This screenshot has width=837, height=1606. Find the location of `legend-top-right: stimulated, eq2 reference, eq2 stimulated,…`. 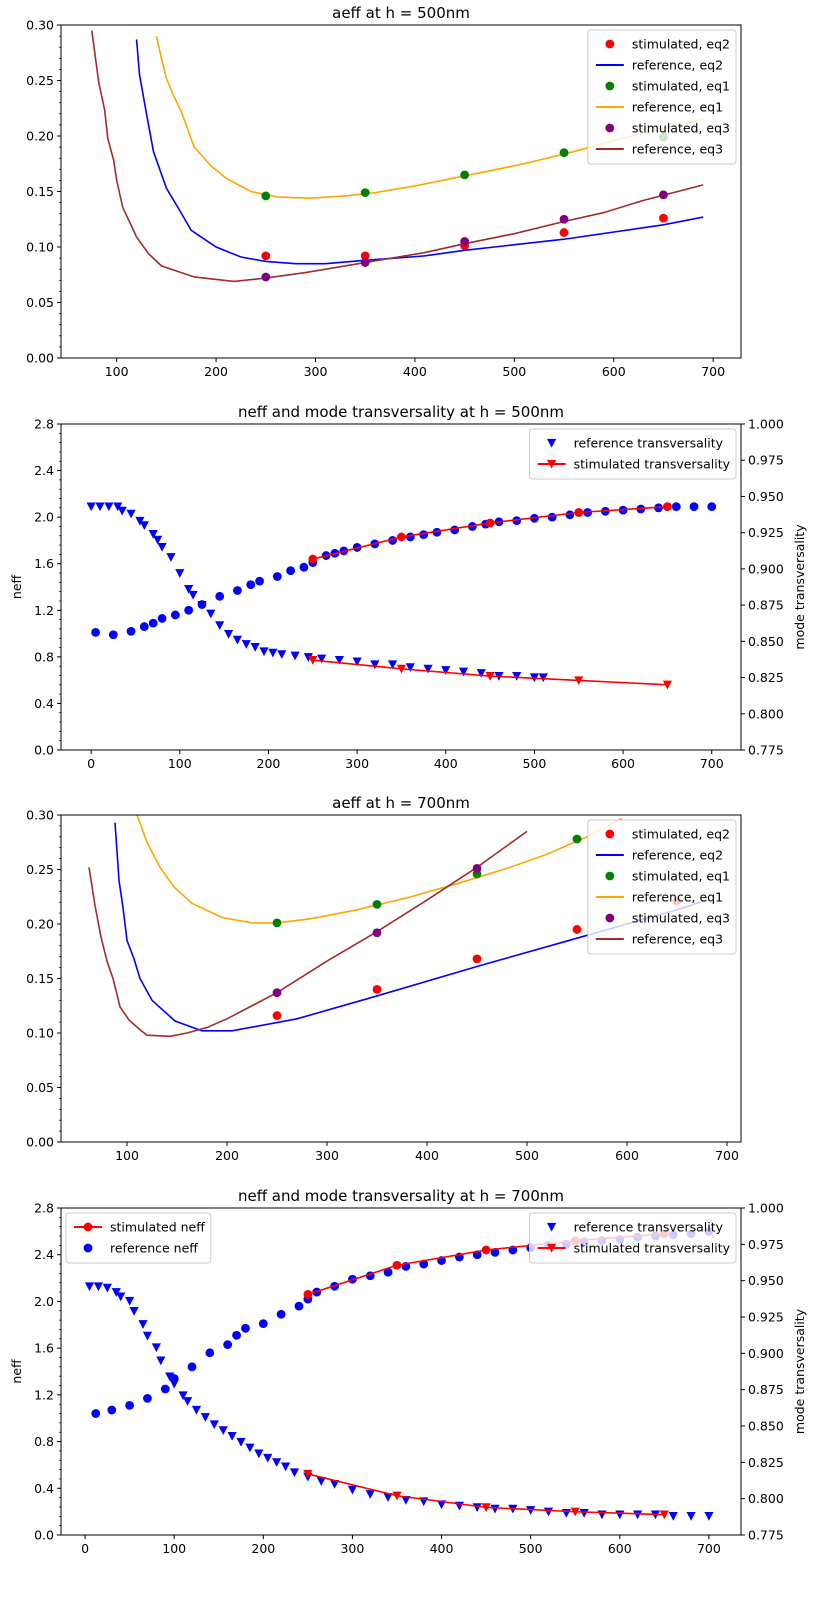

legend-top-right: stimulated, eq2 reference, eq2 stimulated,… is located at coordinates (662, 887).